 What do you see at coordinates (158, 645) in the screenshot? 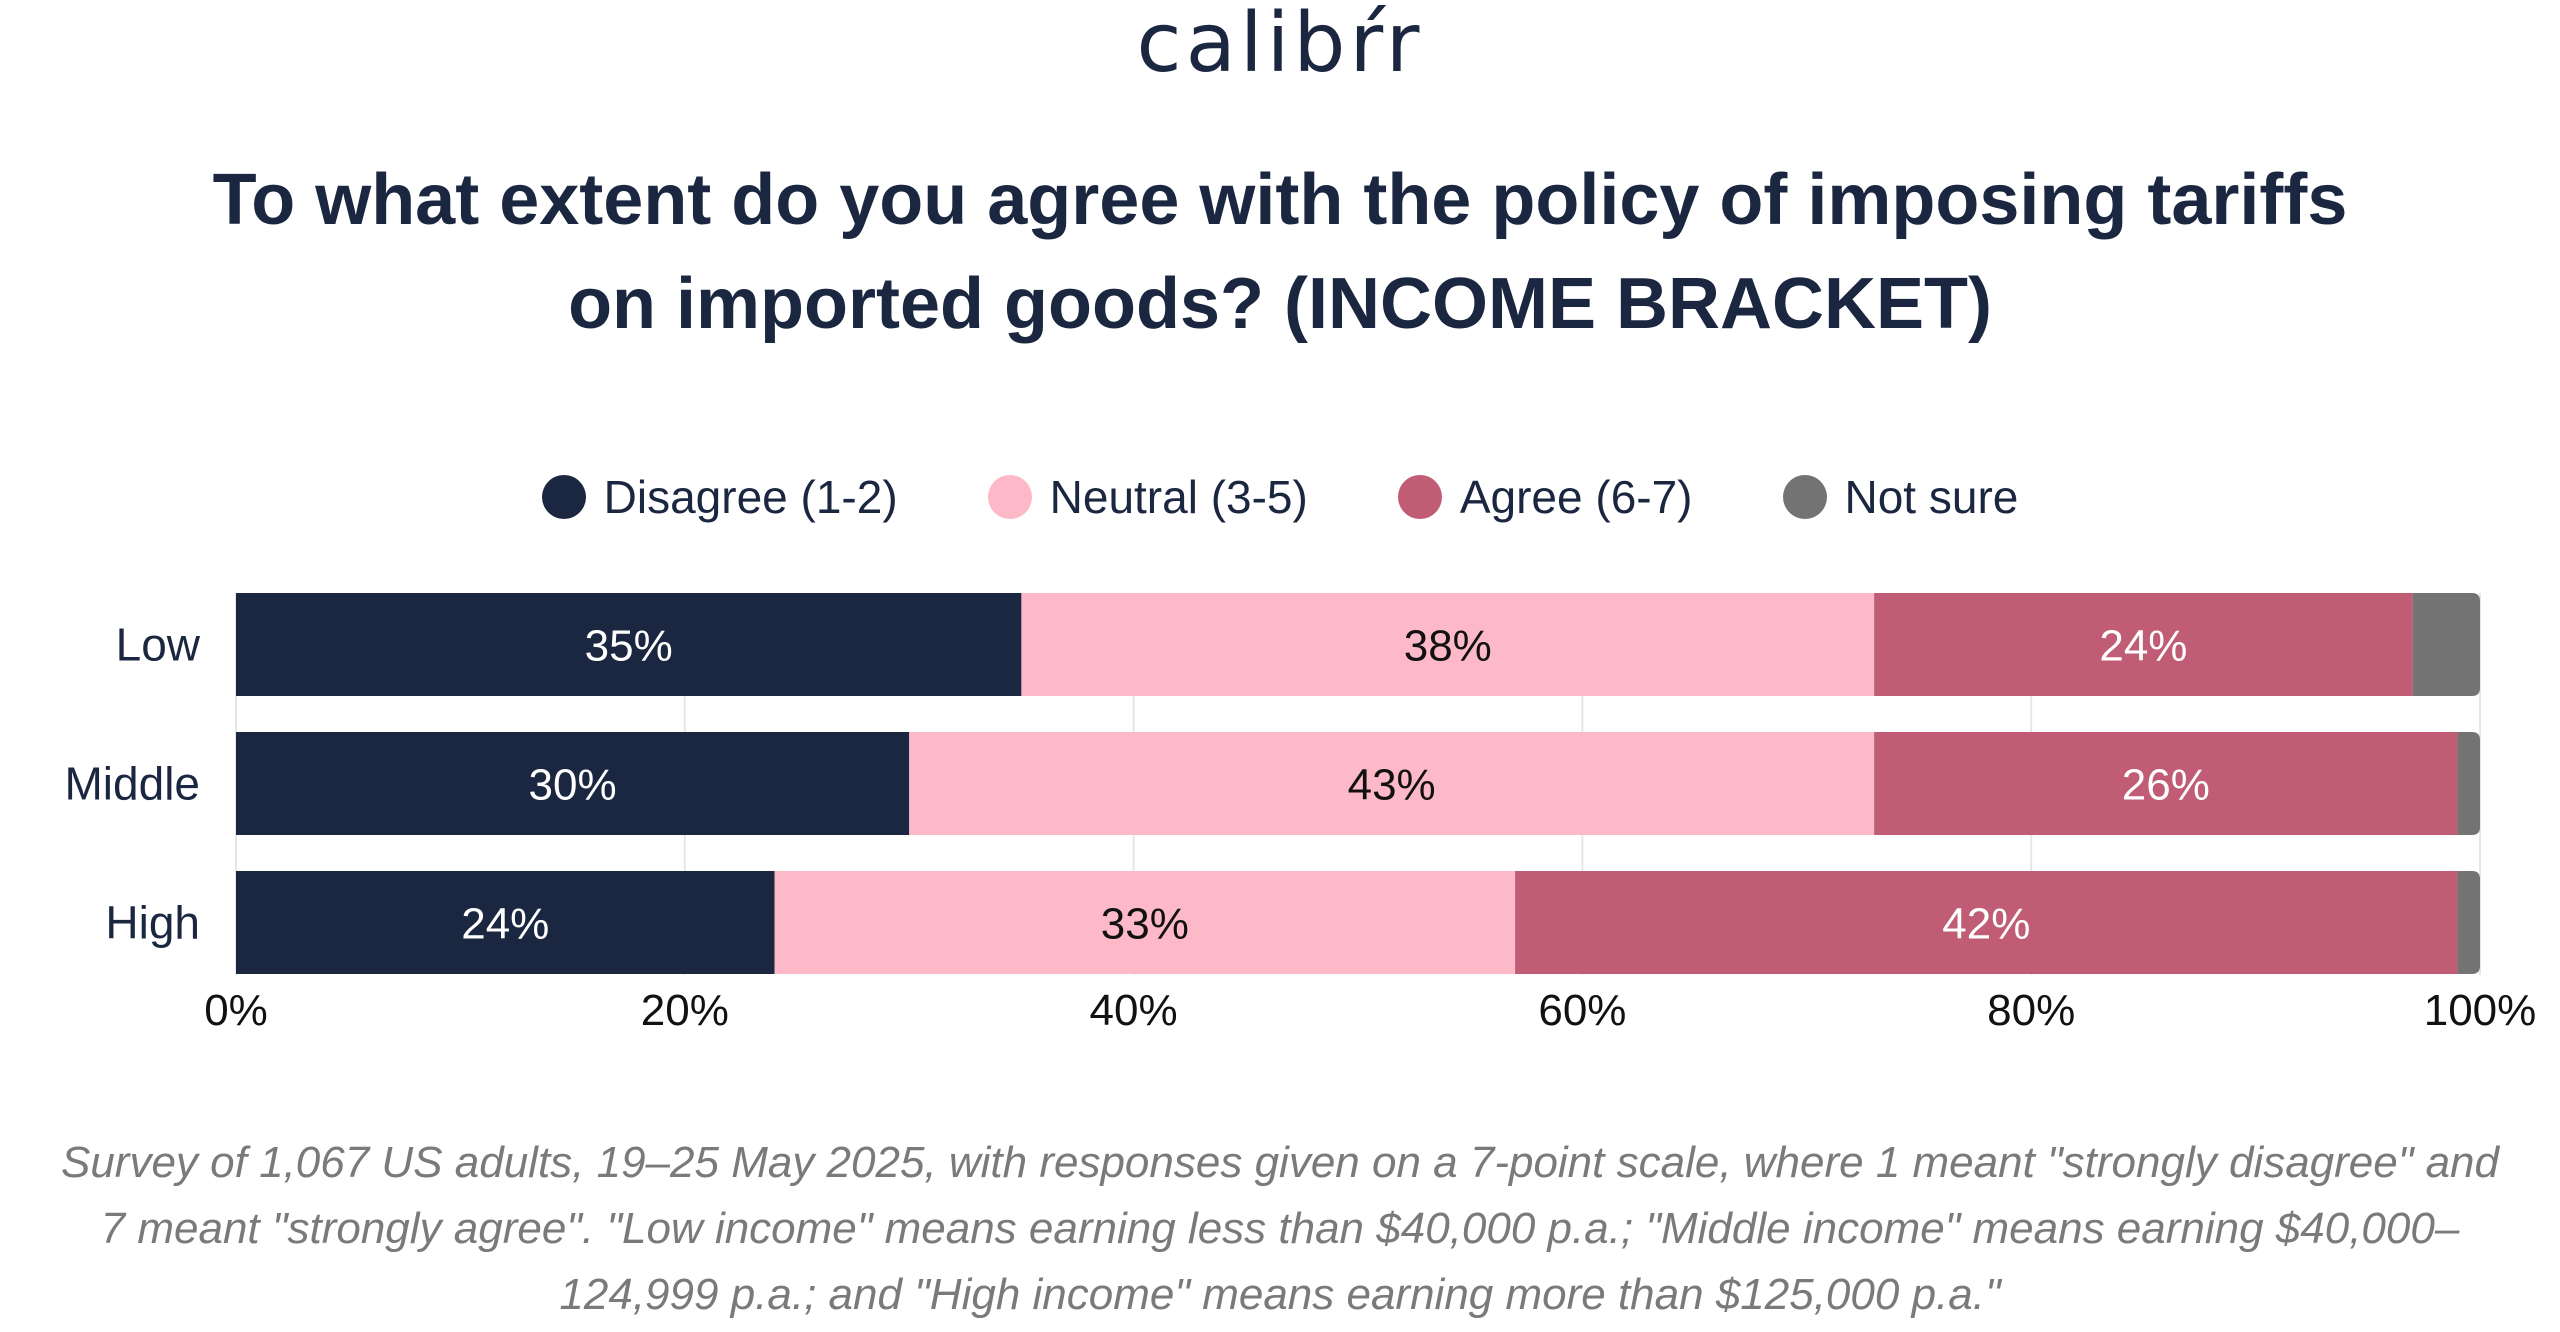
I see `category-label-low: Low` at bounding box center [158, 645].